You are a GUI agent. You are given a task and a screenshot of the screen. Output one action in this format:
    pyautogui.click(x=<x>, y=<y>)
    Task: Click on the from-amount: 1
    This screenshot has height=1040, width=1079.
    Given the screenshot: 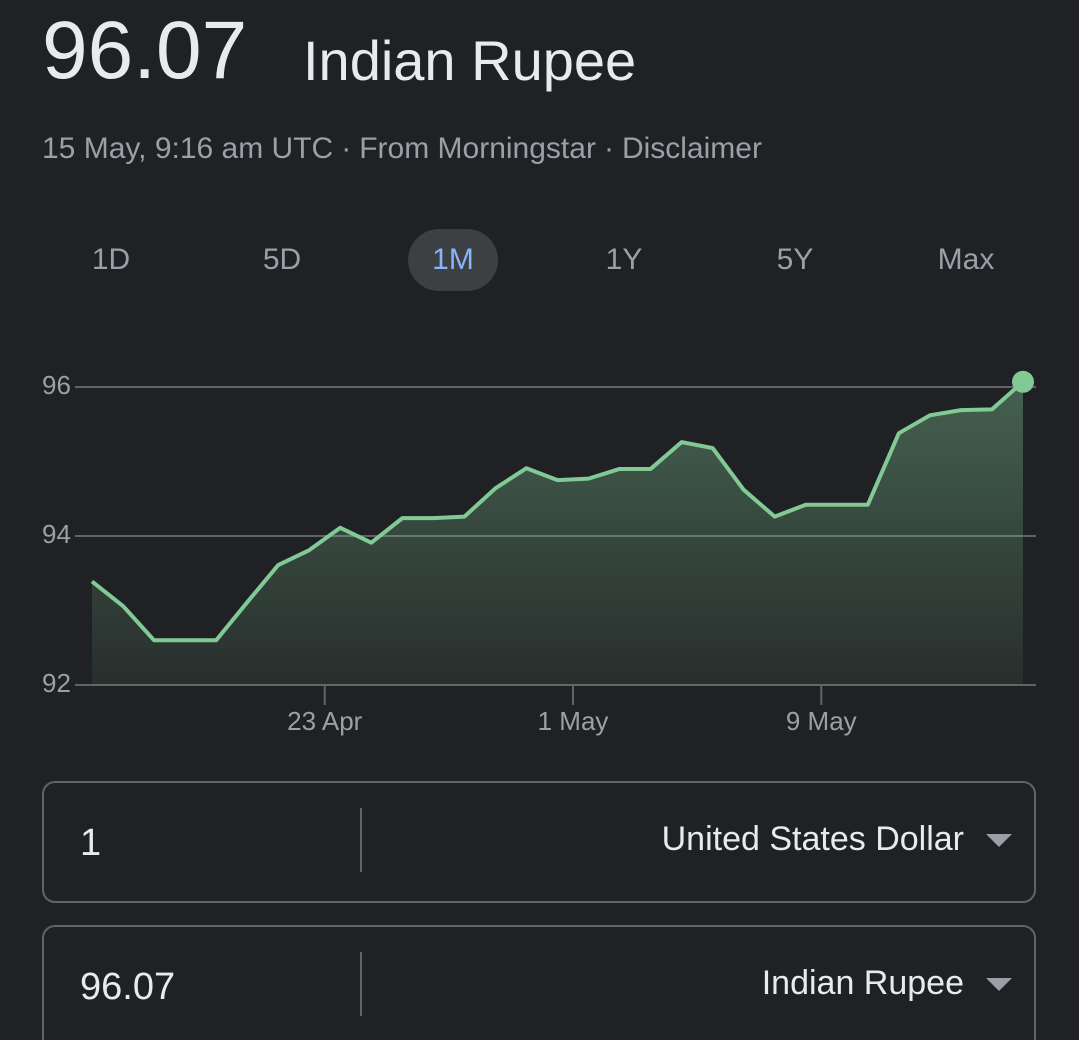 What is the action you would take?
    pyautogui.click(x=90, y=843)
    